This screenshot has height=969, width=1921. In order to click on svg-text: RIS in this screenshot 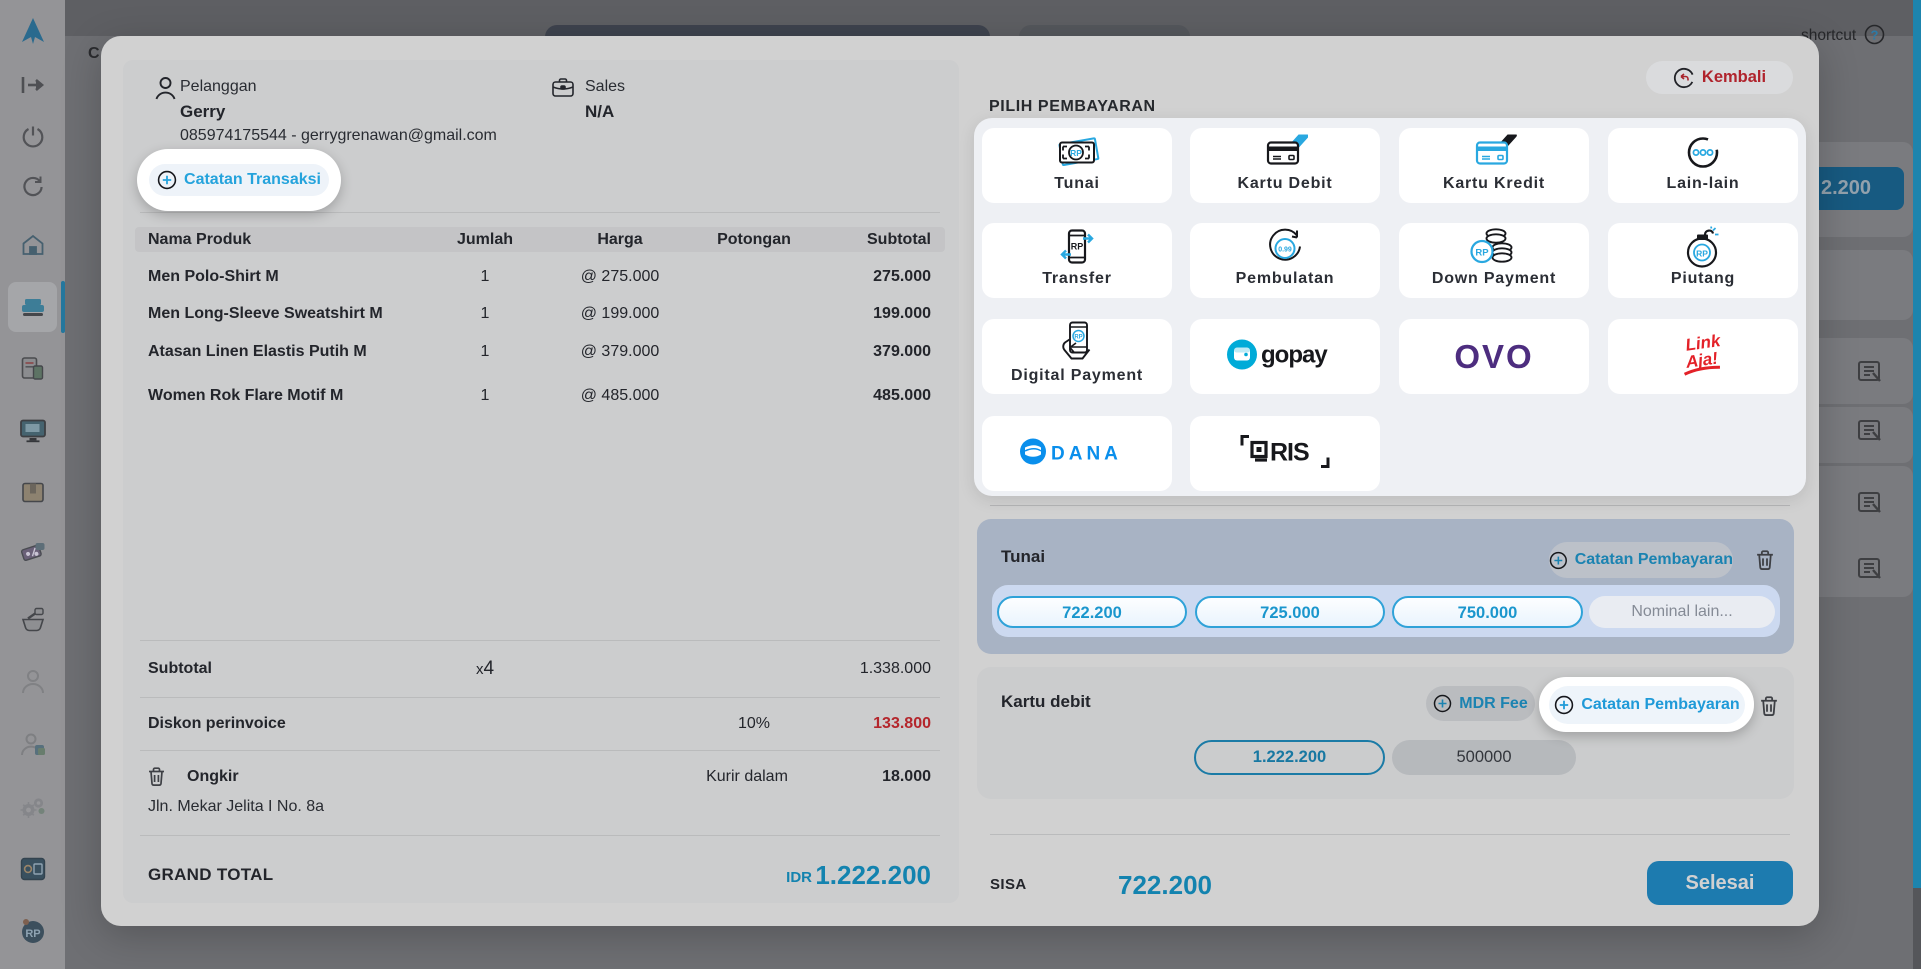, I will do `click(1289, 452)`.